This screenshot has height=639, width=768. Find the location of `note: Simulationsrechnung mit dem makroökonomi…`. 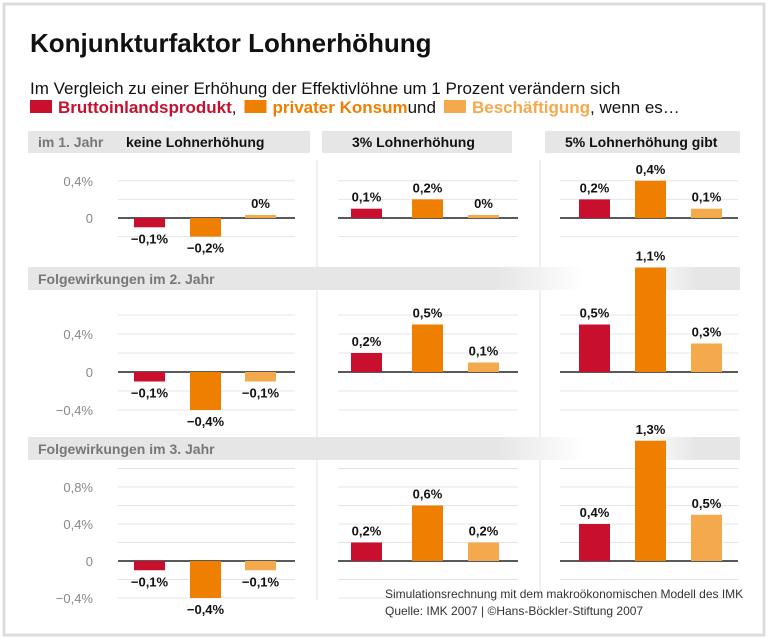

note: Simulationsrechnung mit dem makroökonomi… is located at coordinates (564, 594).